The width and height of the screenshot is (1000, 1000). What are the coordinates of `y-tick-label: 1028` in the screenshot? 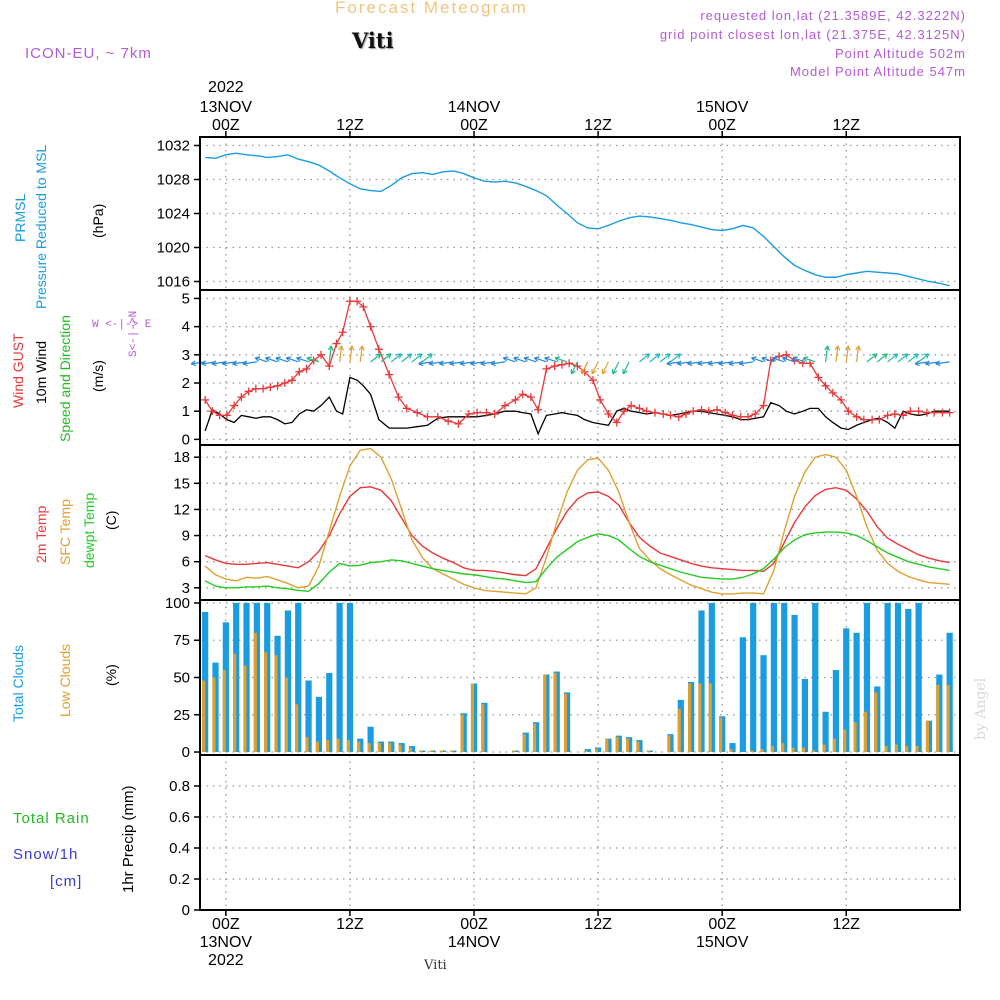 It's located at (173, 180).